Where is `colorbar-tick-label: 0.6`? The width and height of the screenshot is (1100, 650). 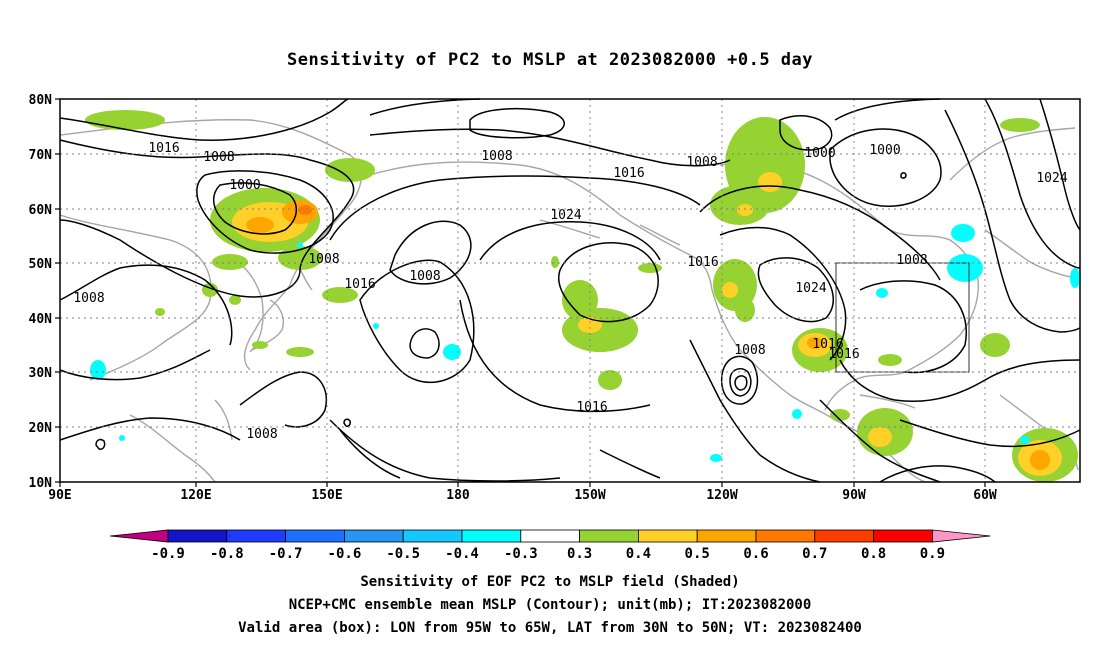 colorbar-tick-label: 0.6 is located at coordinates (755, 554).